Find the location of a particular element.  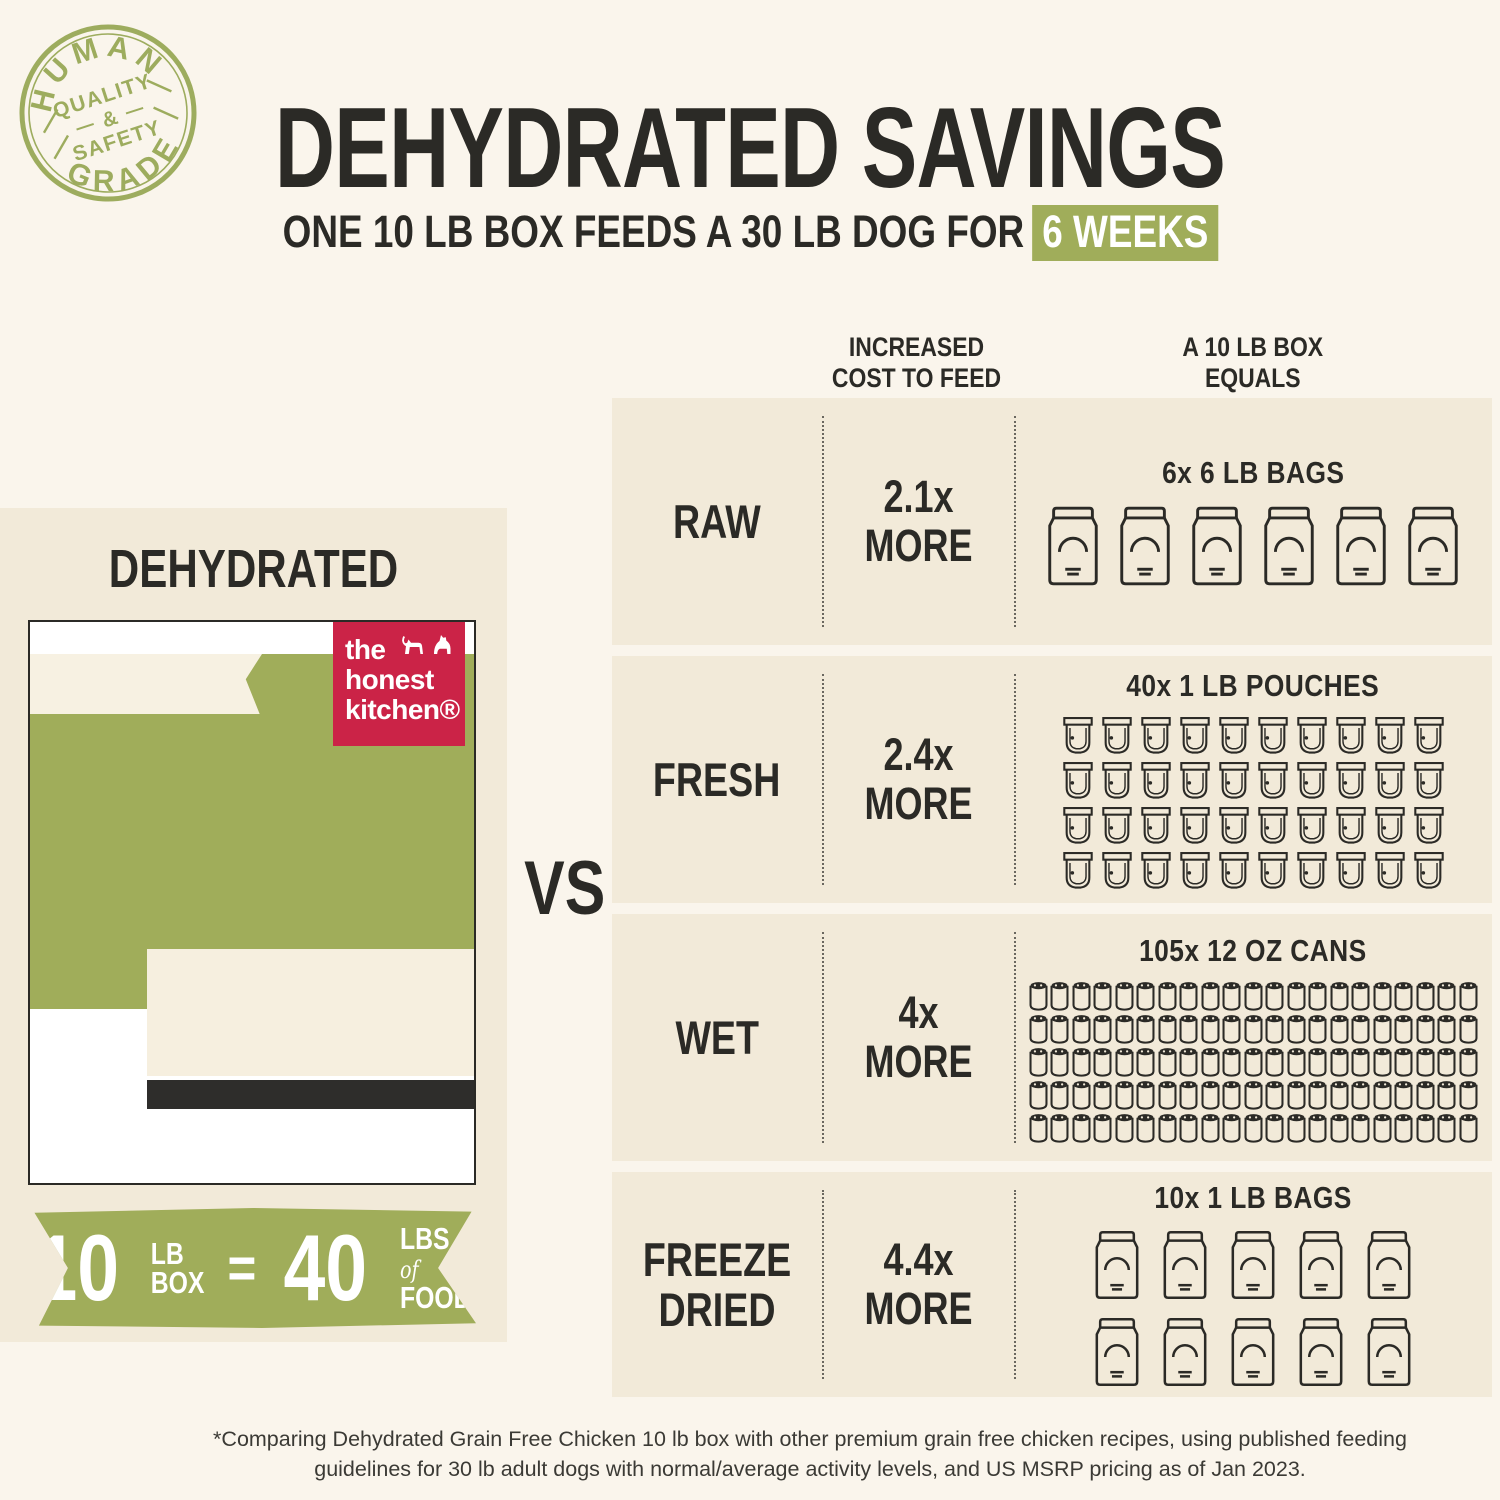

subtitle-text: ONE 10 LB BOX FEEDS A 30 LB DOG FOR is located at coordinates (653, 231).